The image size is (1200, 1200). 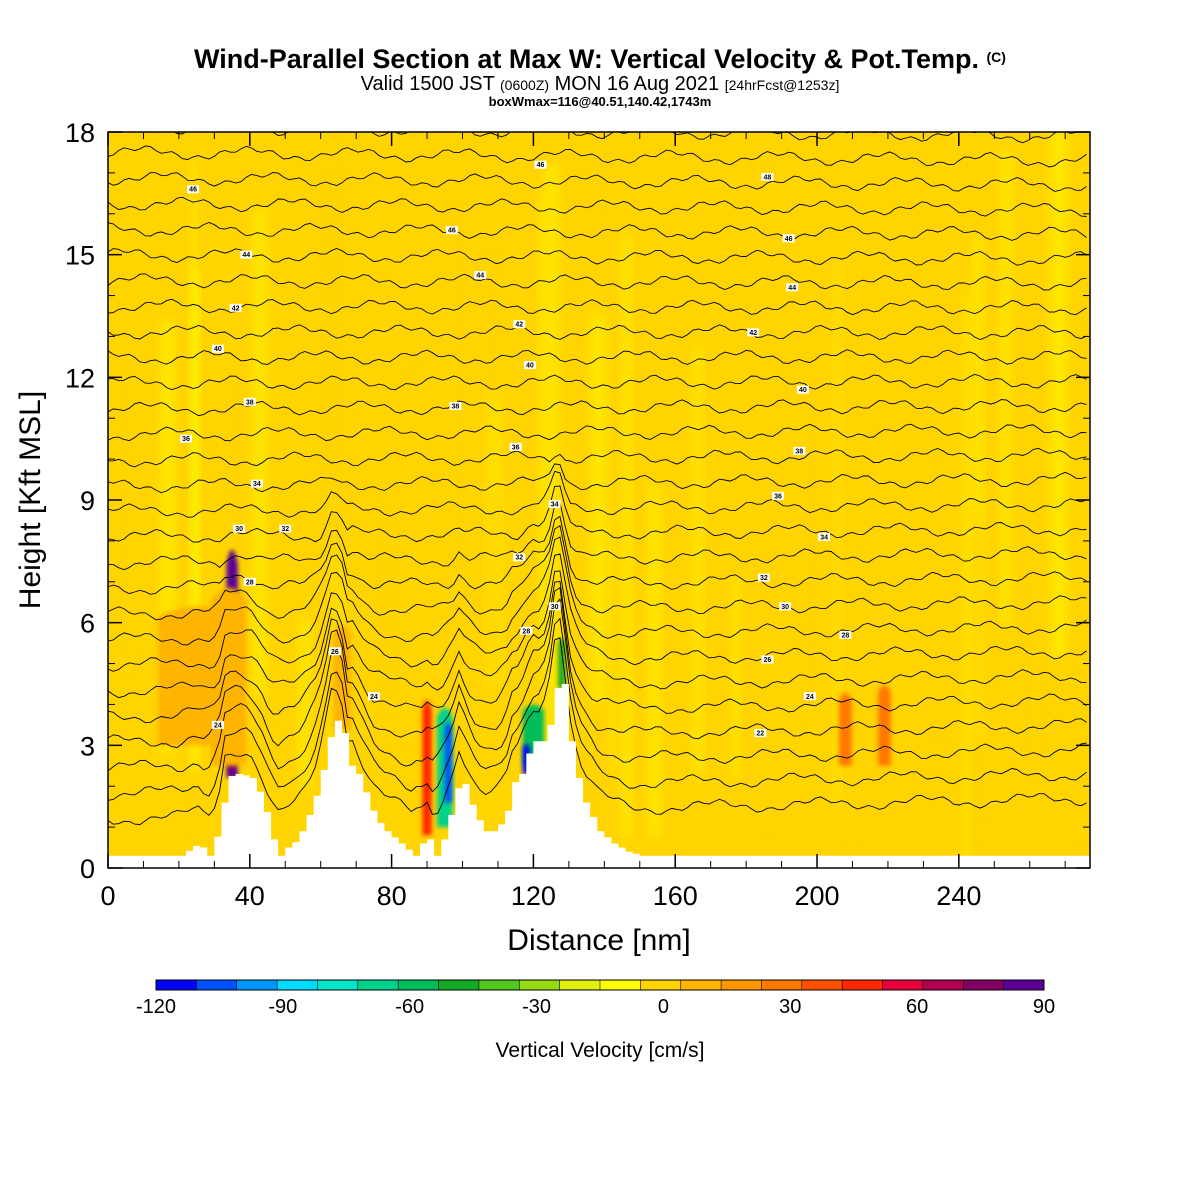 What do you see at coordinates (218, 725) in the screenshot?
I see `theta-contour-label-text: 24` at bounding box center [218, 725].